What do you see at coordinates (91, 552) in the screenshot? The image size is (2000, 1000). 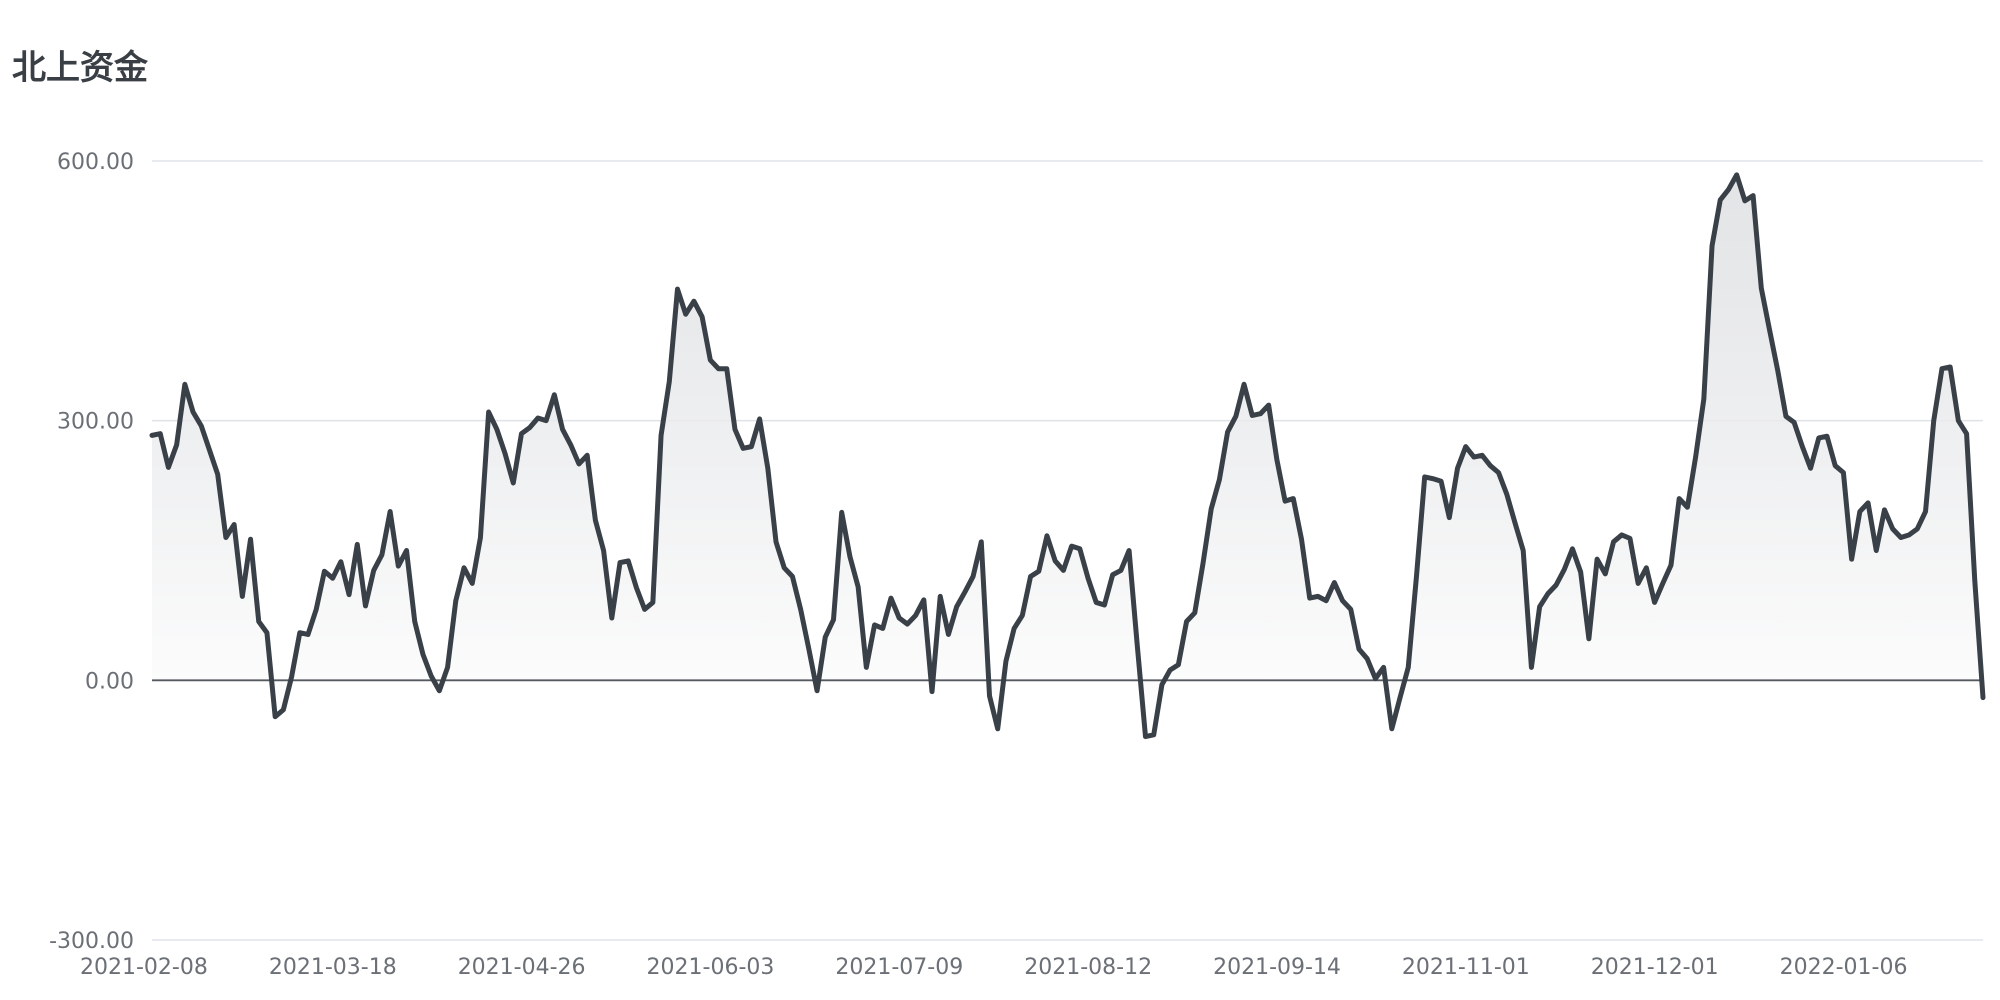 I see `y-axis-ticks: 600.00 300.00 0.00 -300.00` at bounding box center [91, 552].